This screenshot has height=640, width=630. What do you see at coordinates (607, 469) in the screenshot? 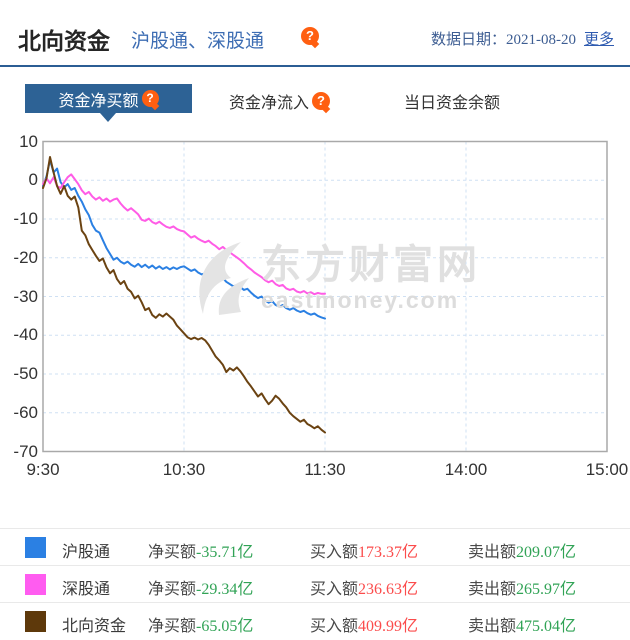
I see `x-tick-label: 15:00` at bounding box center [607, 469].